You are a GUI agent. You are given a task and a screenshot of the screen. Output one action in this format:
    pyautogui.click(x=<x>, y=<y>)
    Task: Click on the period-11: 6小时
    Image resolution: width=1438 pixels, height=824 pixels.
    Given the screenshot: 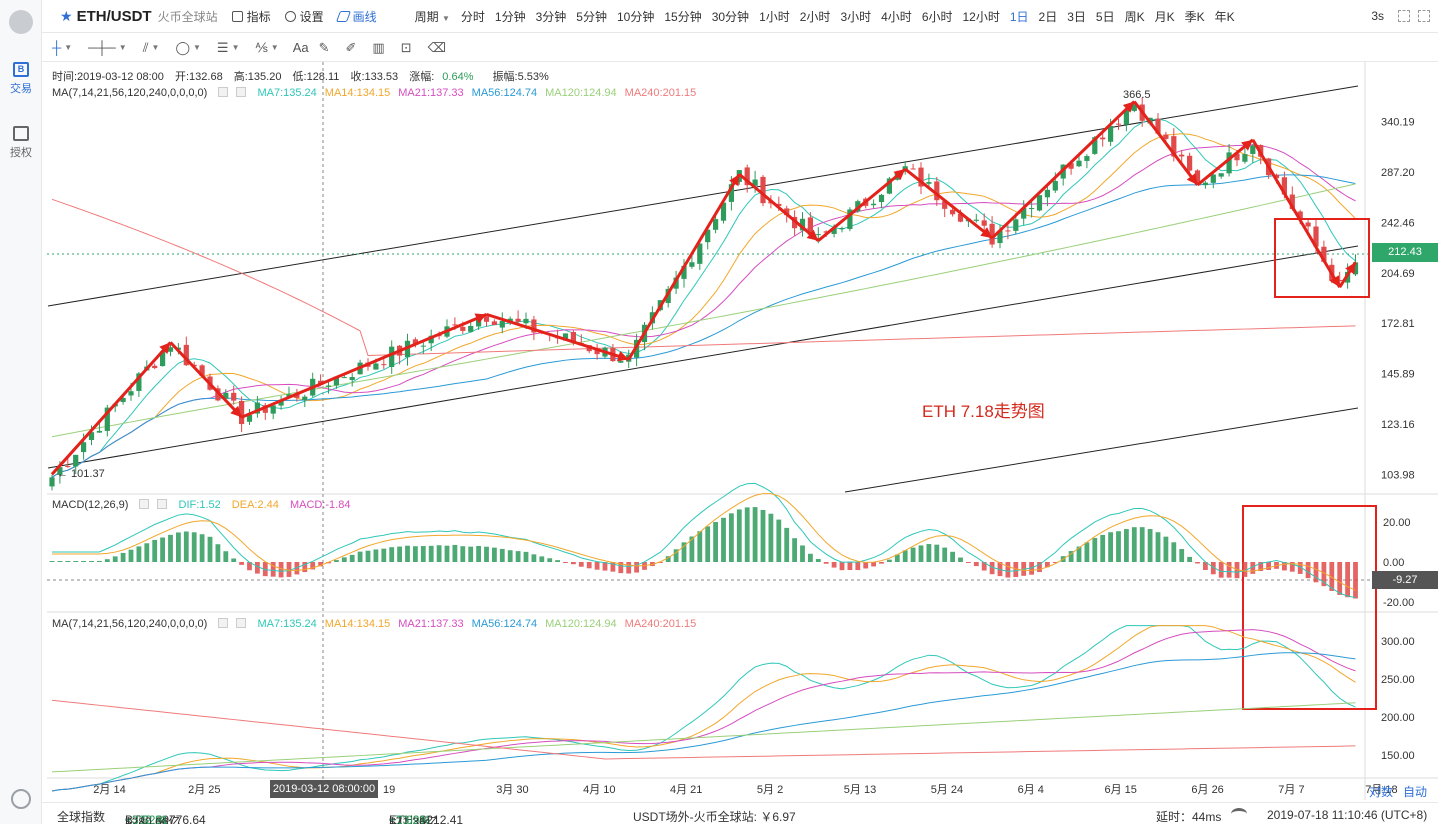 What is the action you would take?
    pyautogui.click(x=937, y=16)
    